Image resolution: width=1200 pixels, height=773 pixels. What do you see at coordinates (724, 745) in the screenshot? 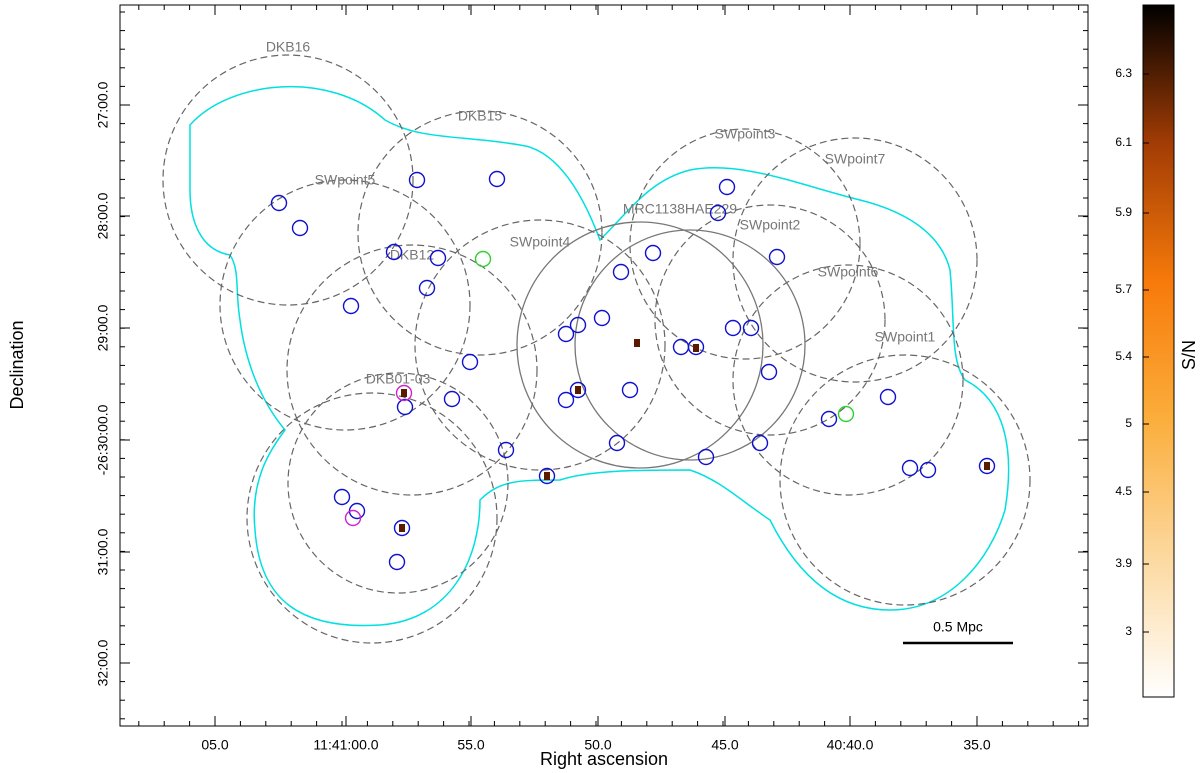
I see `x-tick-label: 45.0` at bounding box center [724, 745].